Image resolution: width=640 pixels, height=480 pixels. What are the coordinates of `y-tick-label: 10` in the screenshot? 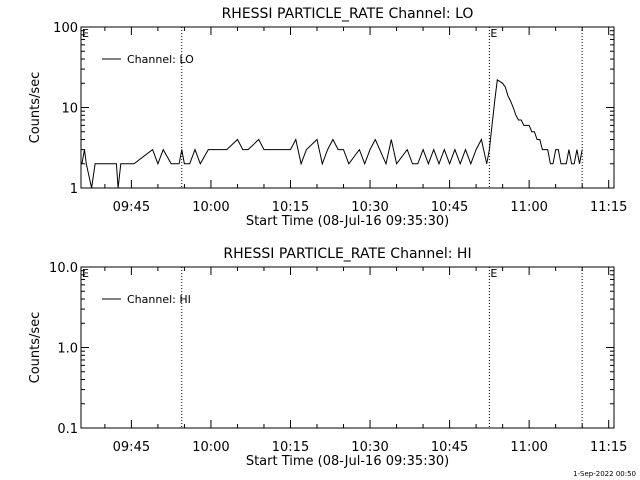 It's located at (69, 109).